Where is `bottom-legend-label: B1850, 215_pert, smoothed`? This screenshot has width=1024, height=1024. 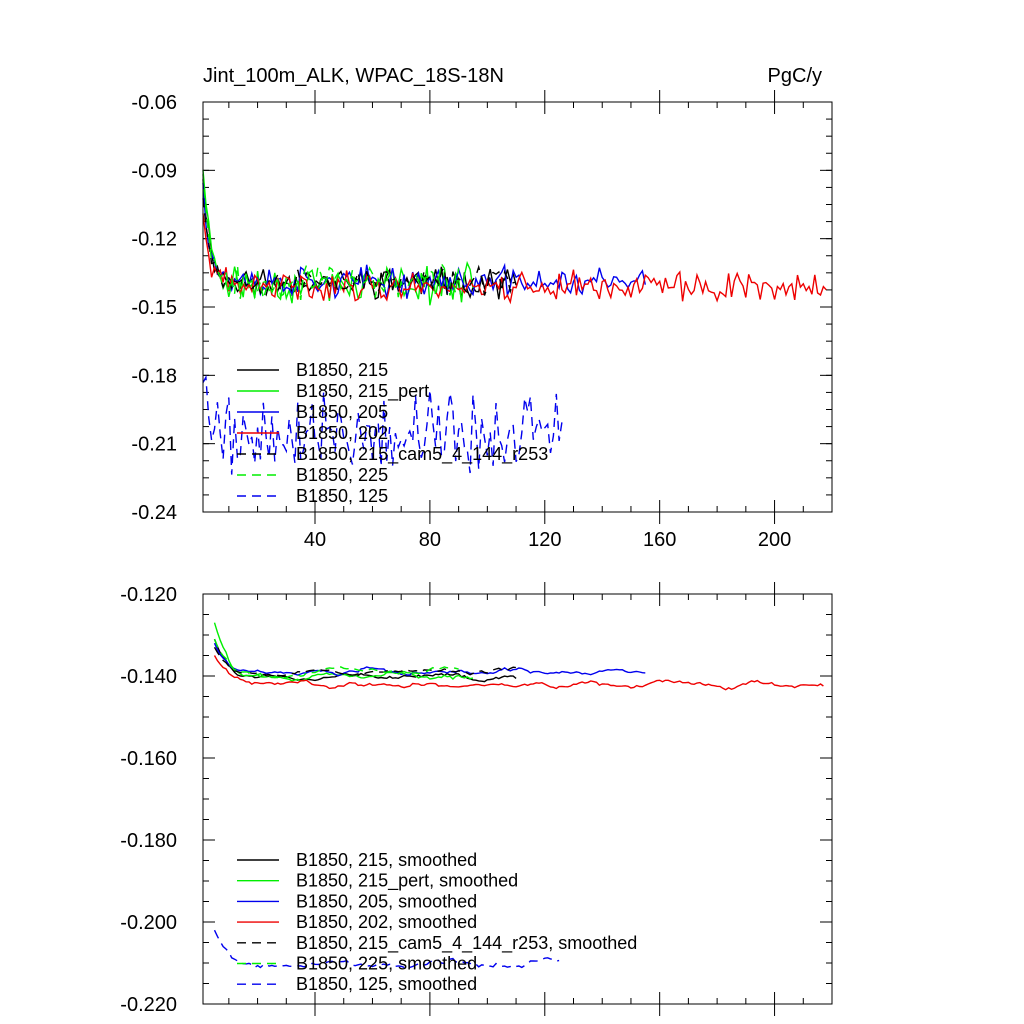
bottom-legend-label: B1850, 215_pert, smoothed is located at coordinates (407, 881).